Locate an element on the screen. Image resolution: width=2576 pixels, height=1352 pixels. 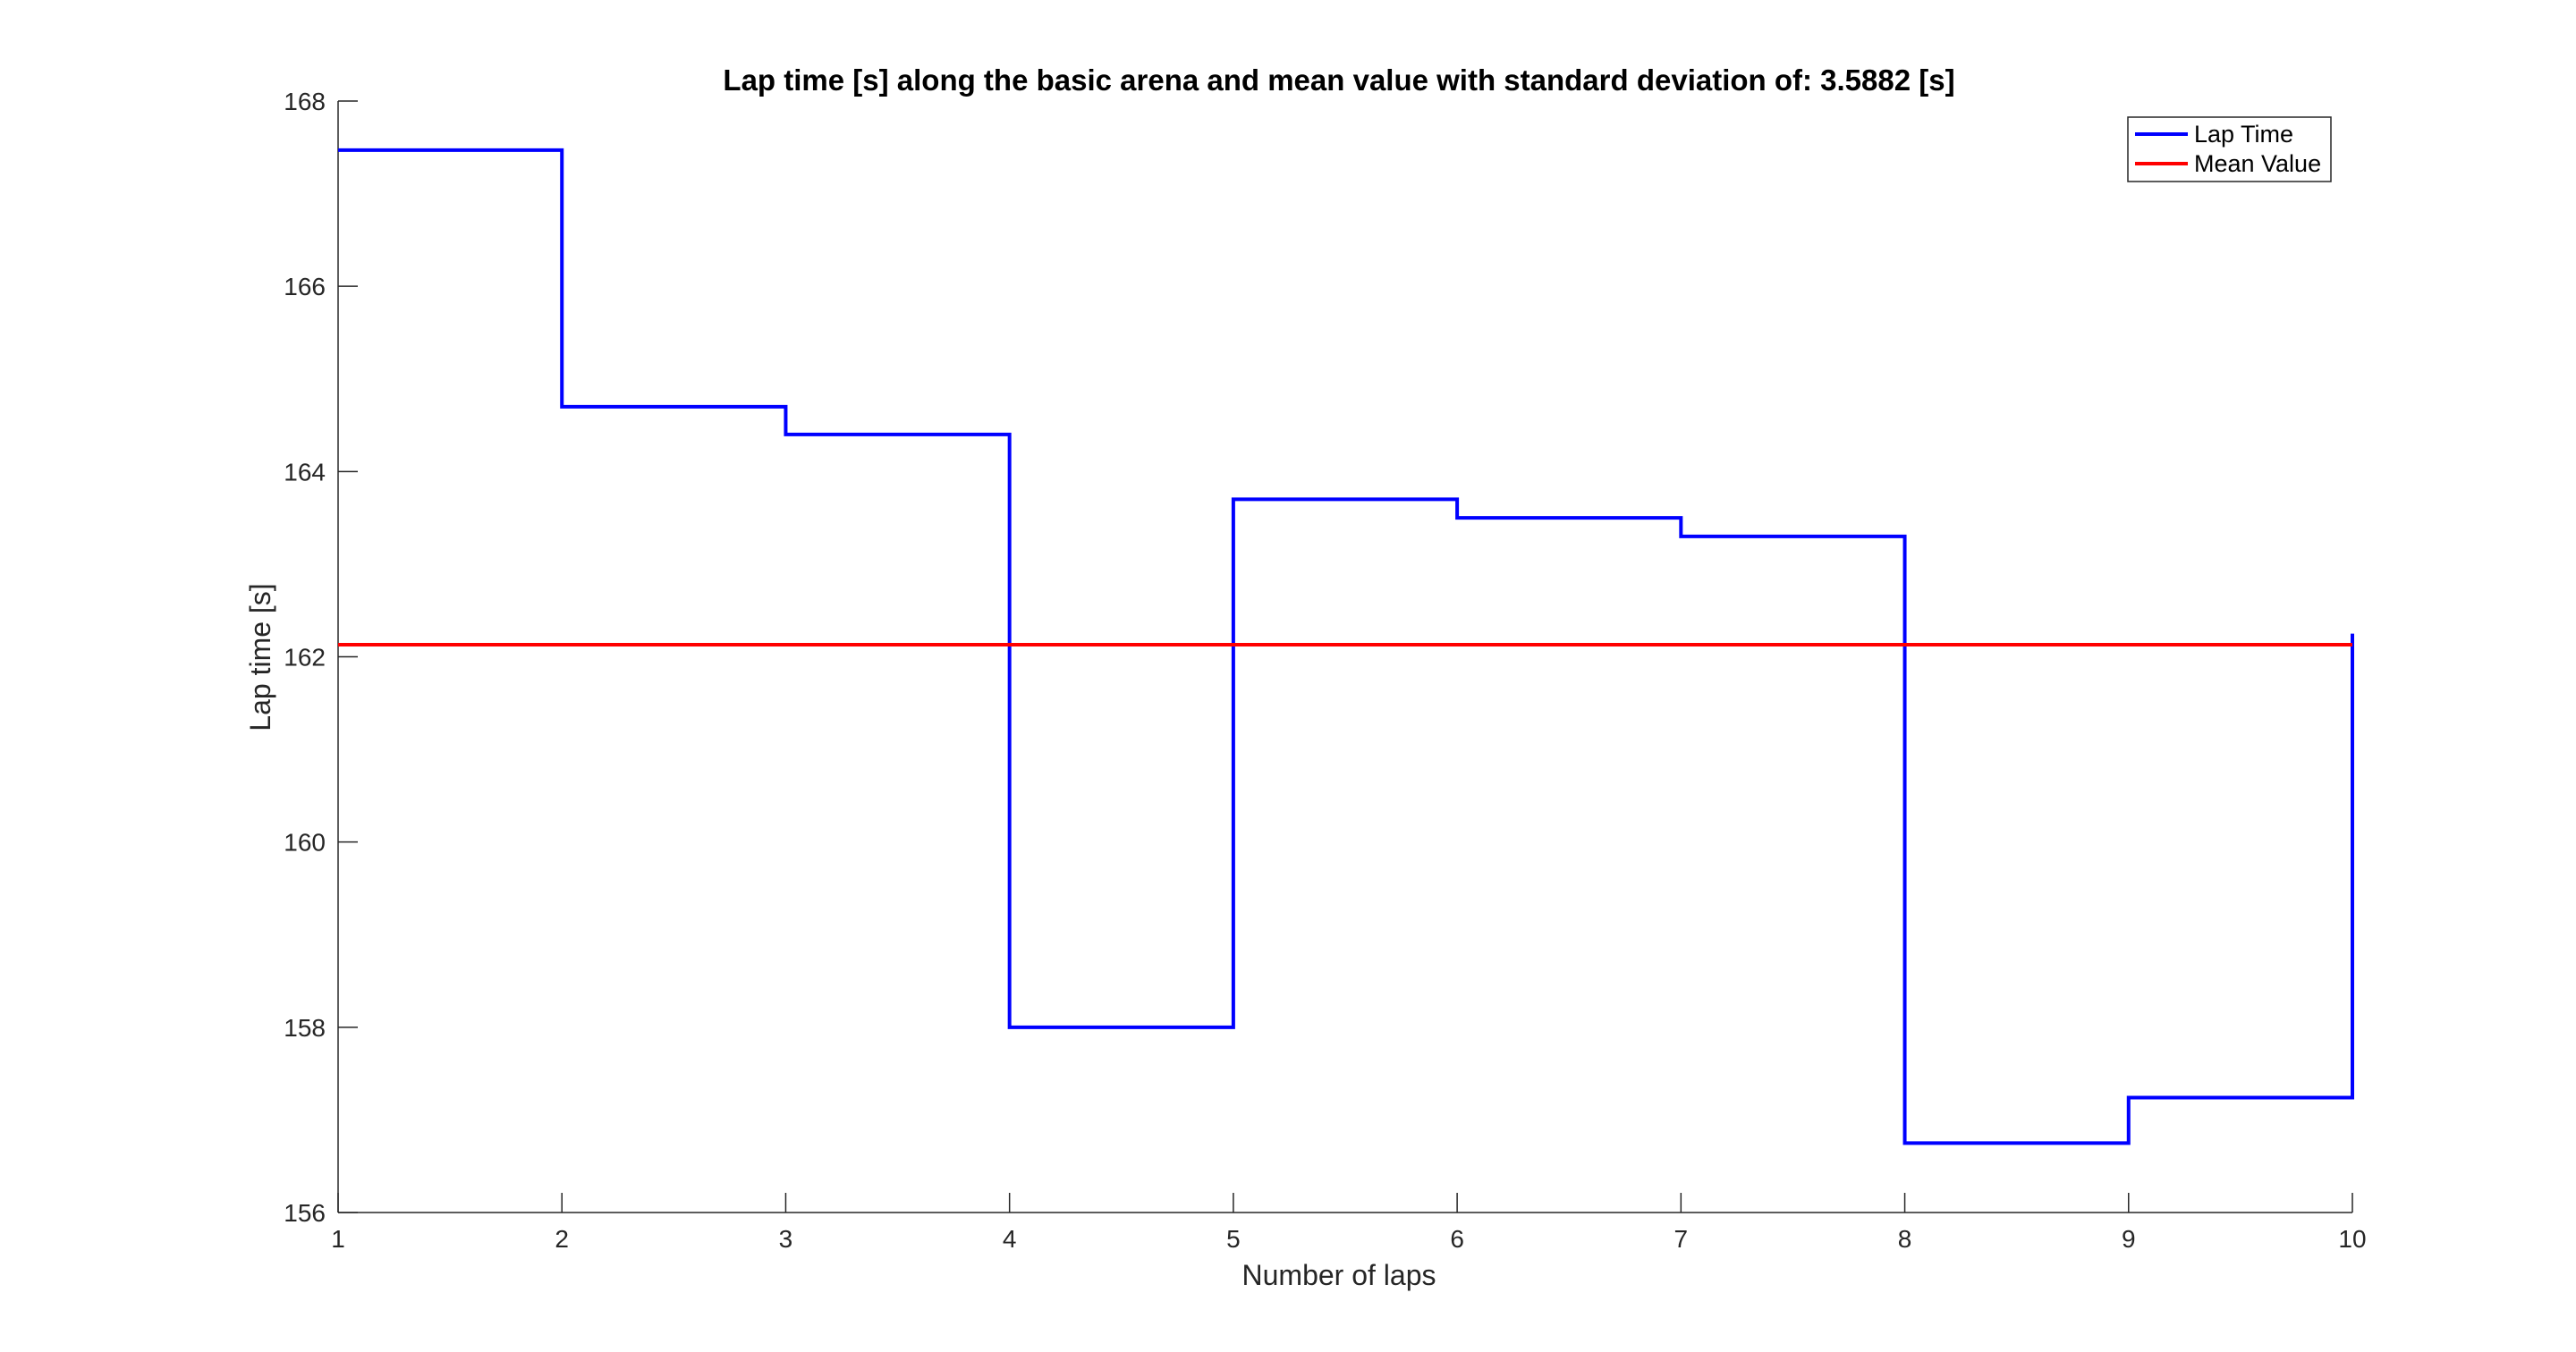
y-tick-label: 166 is located at coordinates (305, 286).